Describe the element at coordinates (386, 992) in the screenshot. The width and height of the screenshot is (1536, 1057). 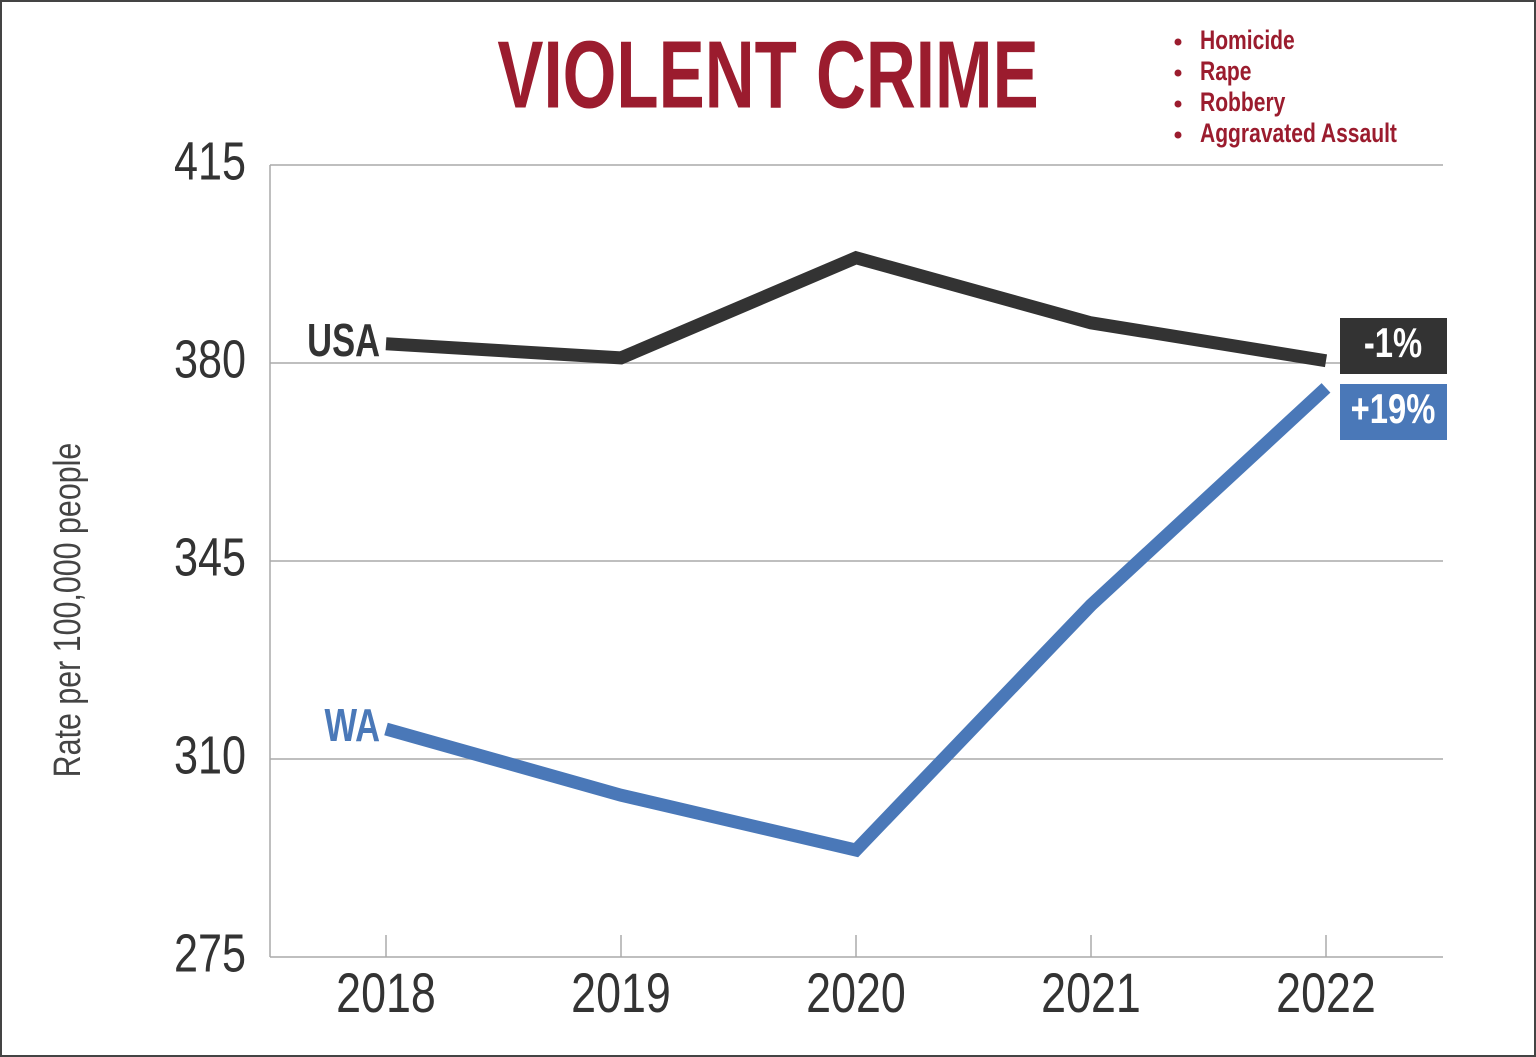
I see `x-tick-label: 2018` at that location.